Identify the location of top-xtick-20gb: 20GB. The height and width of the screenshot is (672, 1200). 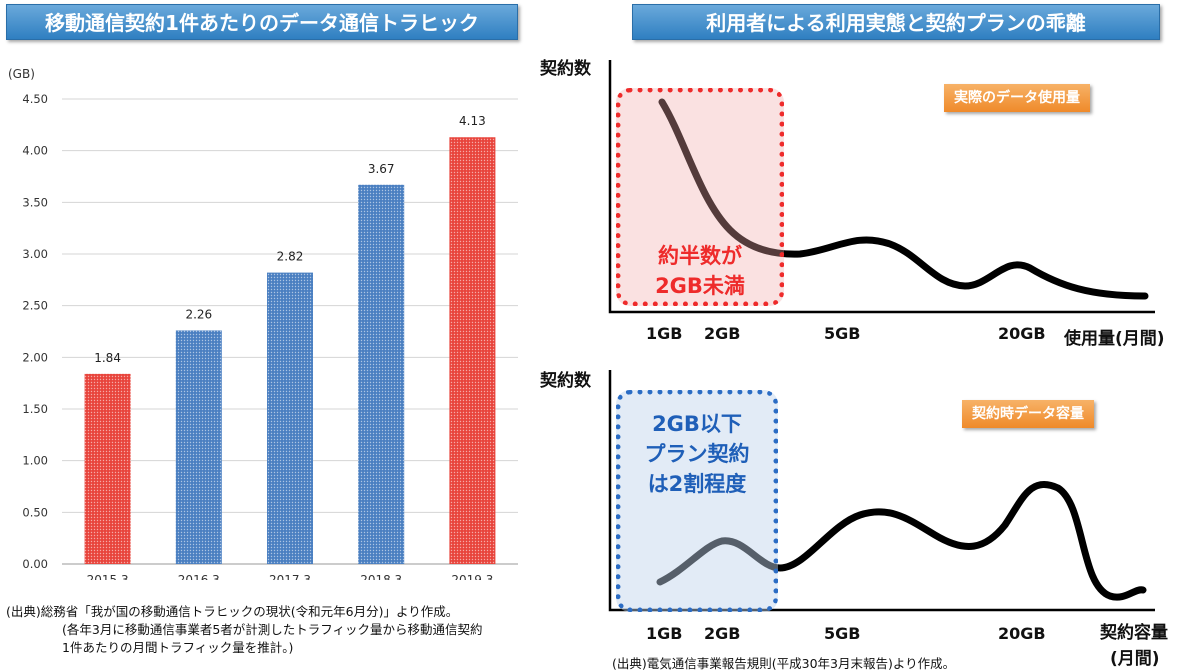
(1022, 333).